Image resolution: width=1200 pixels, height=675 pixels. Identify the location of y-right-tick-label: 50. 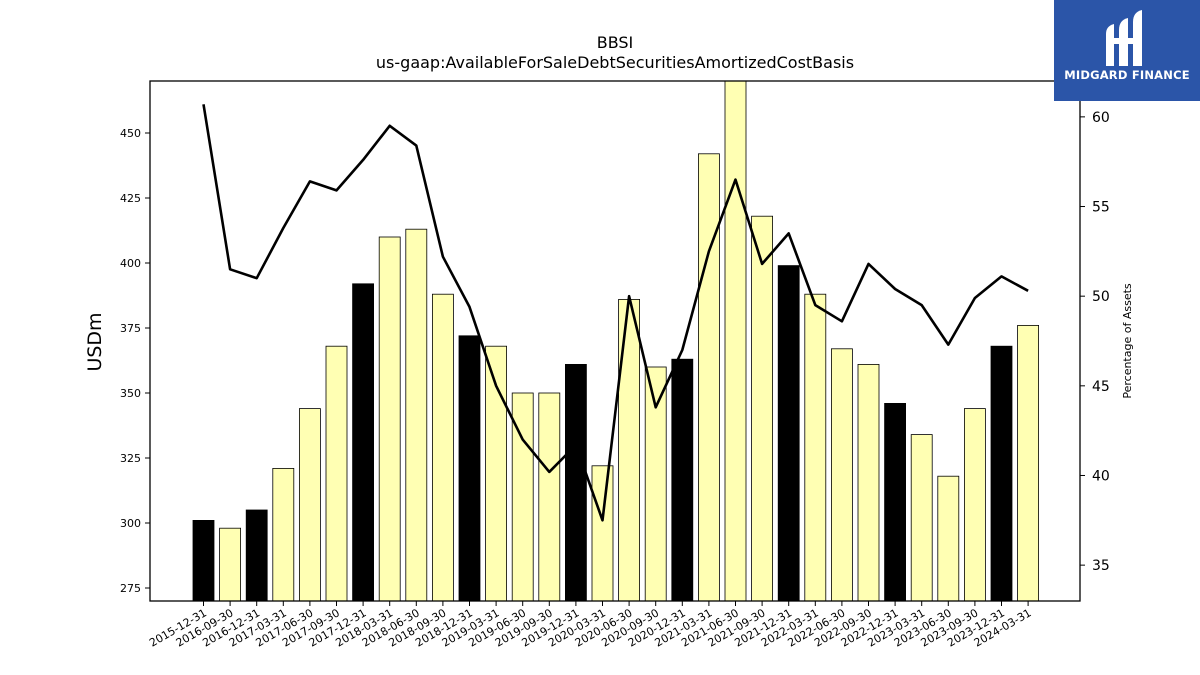
(1101, 297).